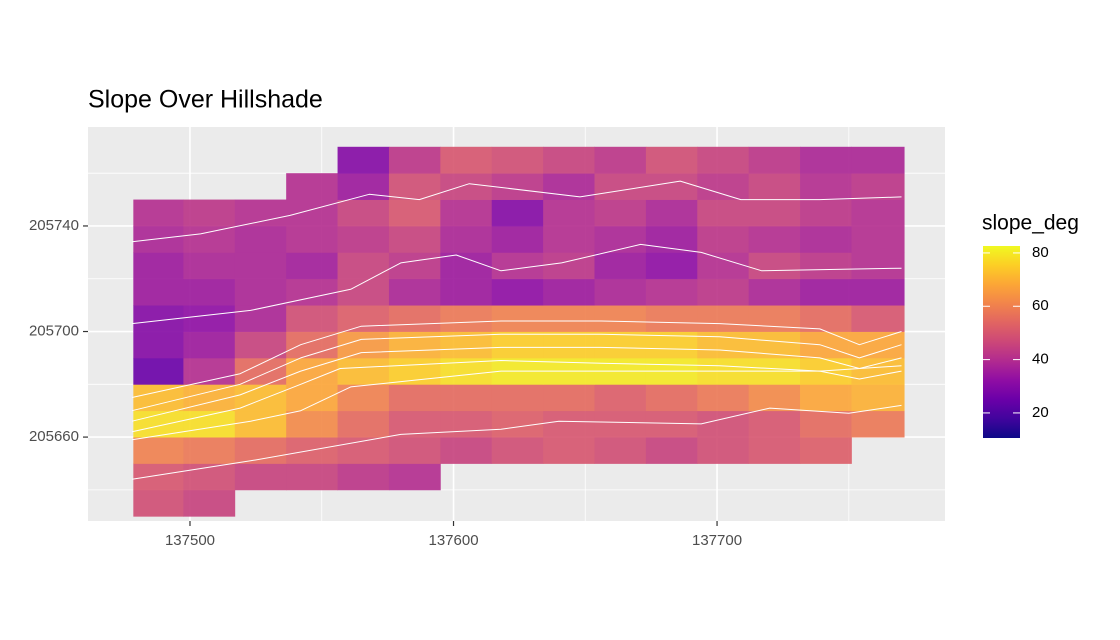 The image size is (1120, 640). Describe the element at coordinates (54, 225) in the screenshot. I see `y-tick-label: 205740` at that location.